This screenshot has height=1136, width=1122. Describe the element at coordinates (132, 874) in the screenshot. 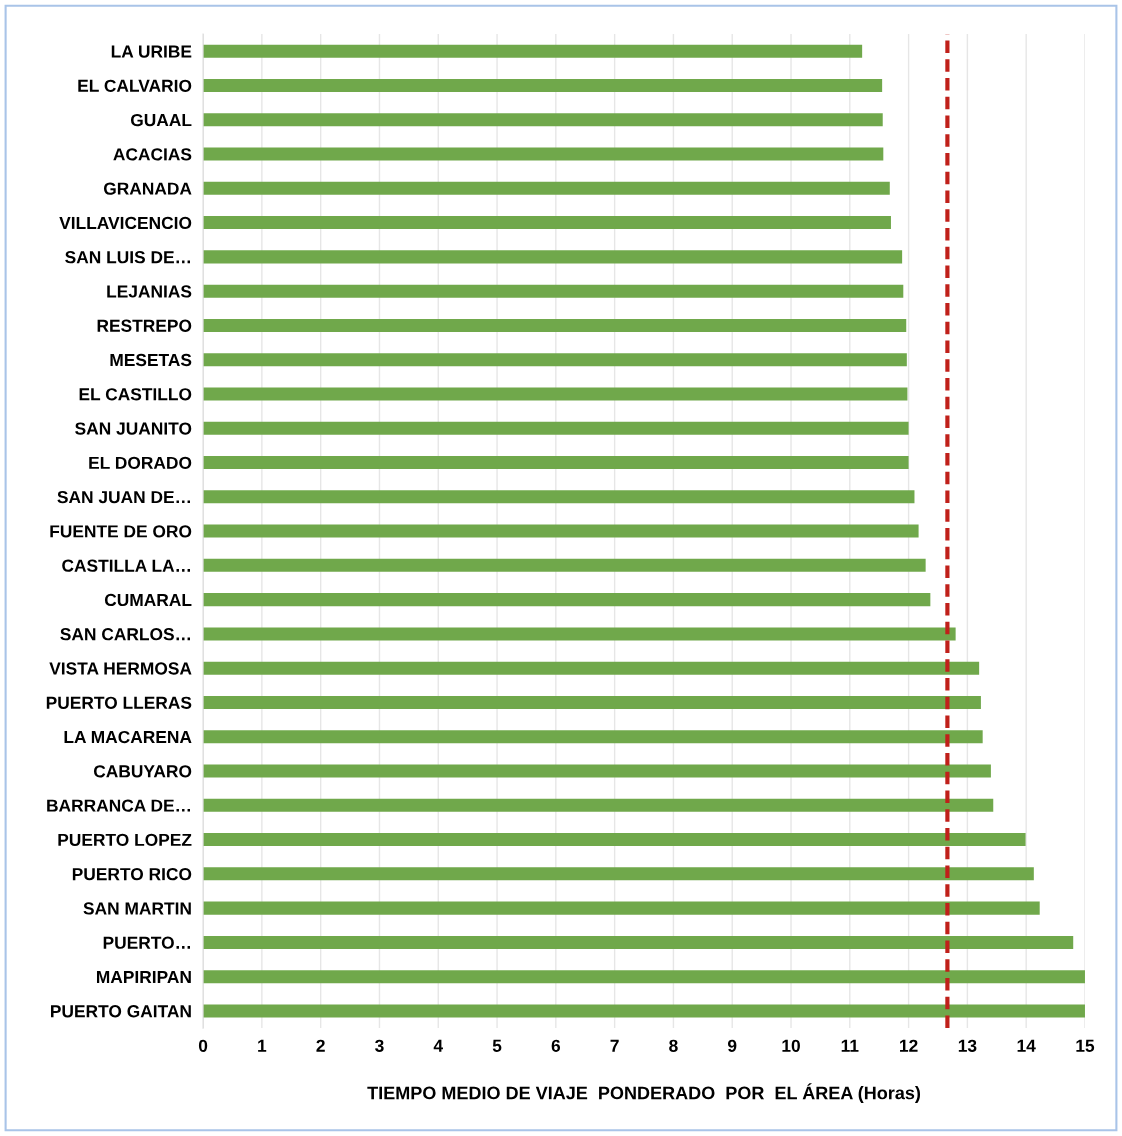

I see `y-tick-label: PUERTO RICO` at that location.